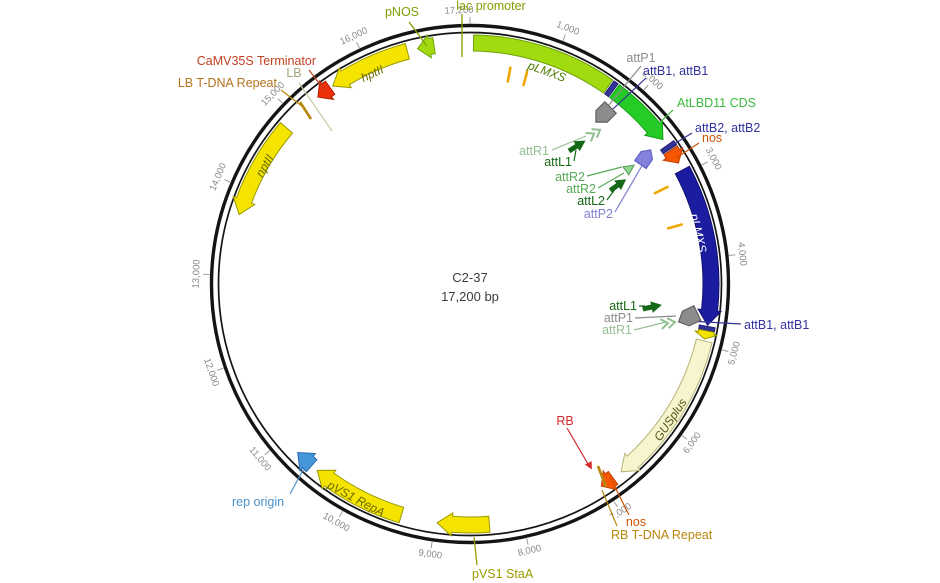 The width and height of the screenshot is (940, 583). I want to click on plasmid-size: 17,200 bp, so click(470, 296).